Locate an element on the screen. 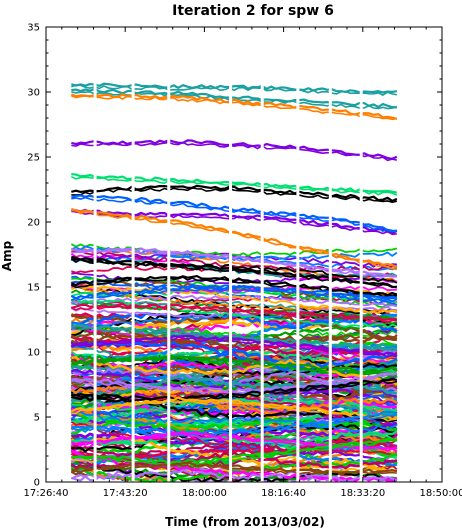  series-8-dup-line is located at coordinates (234, 240).